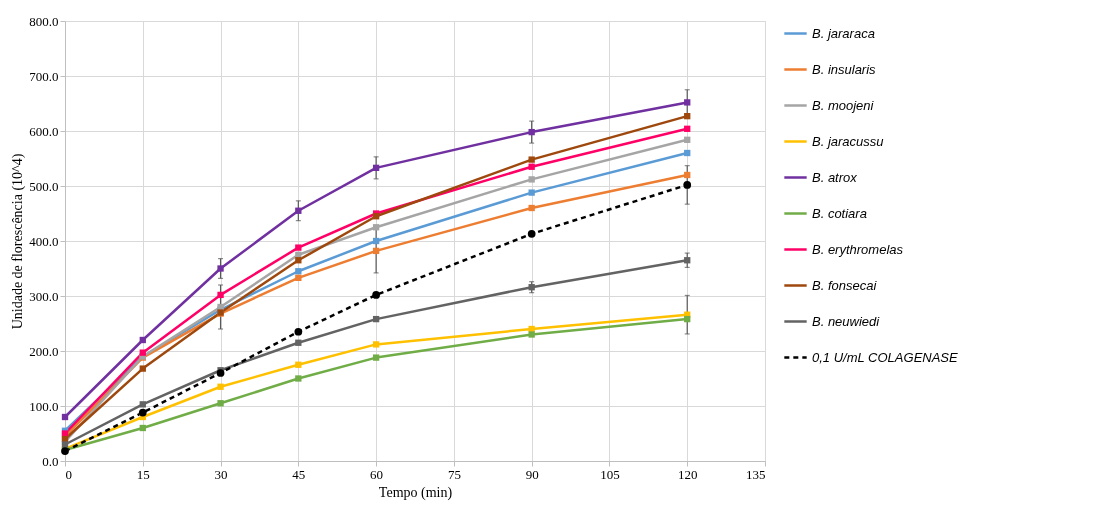 Image resolution: width=1097 pixels, height=529 pixels. Describe the element at coordinates (415, 492) in the screenshot. I see `x-axis-title: Tempo (min)` at that location.